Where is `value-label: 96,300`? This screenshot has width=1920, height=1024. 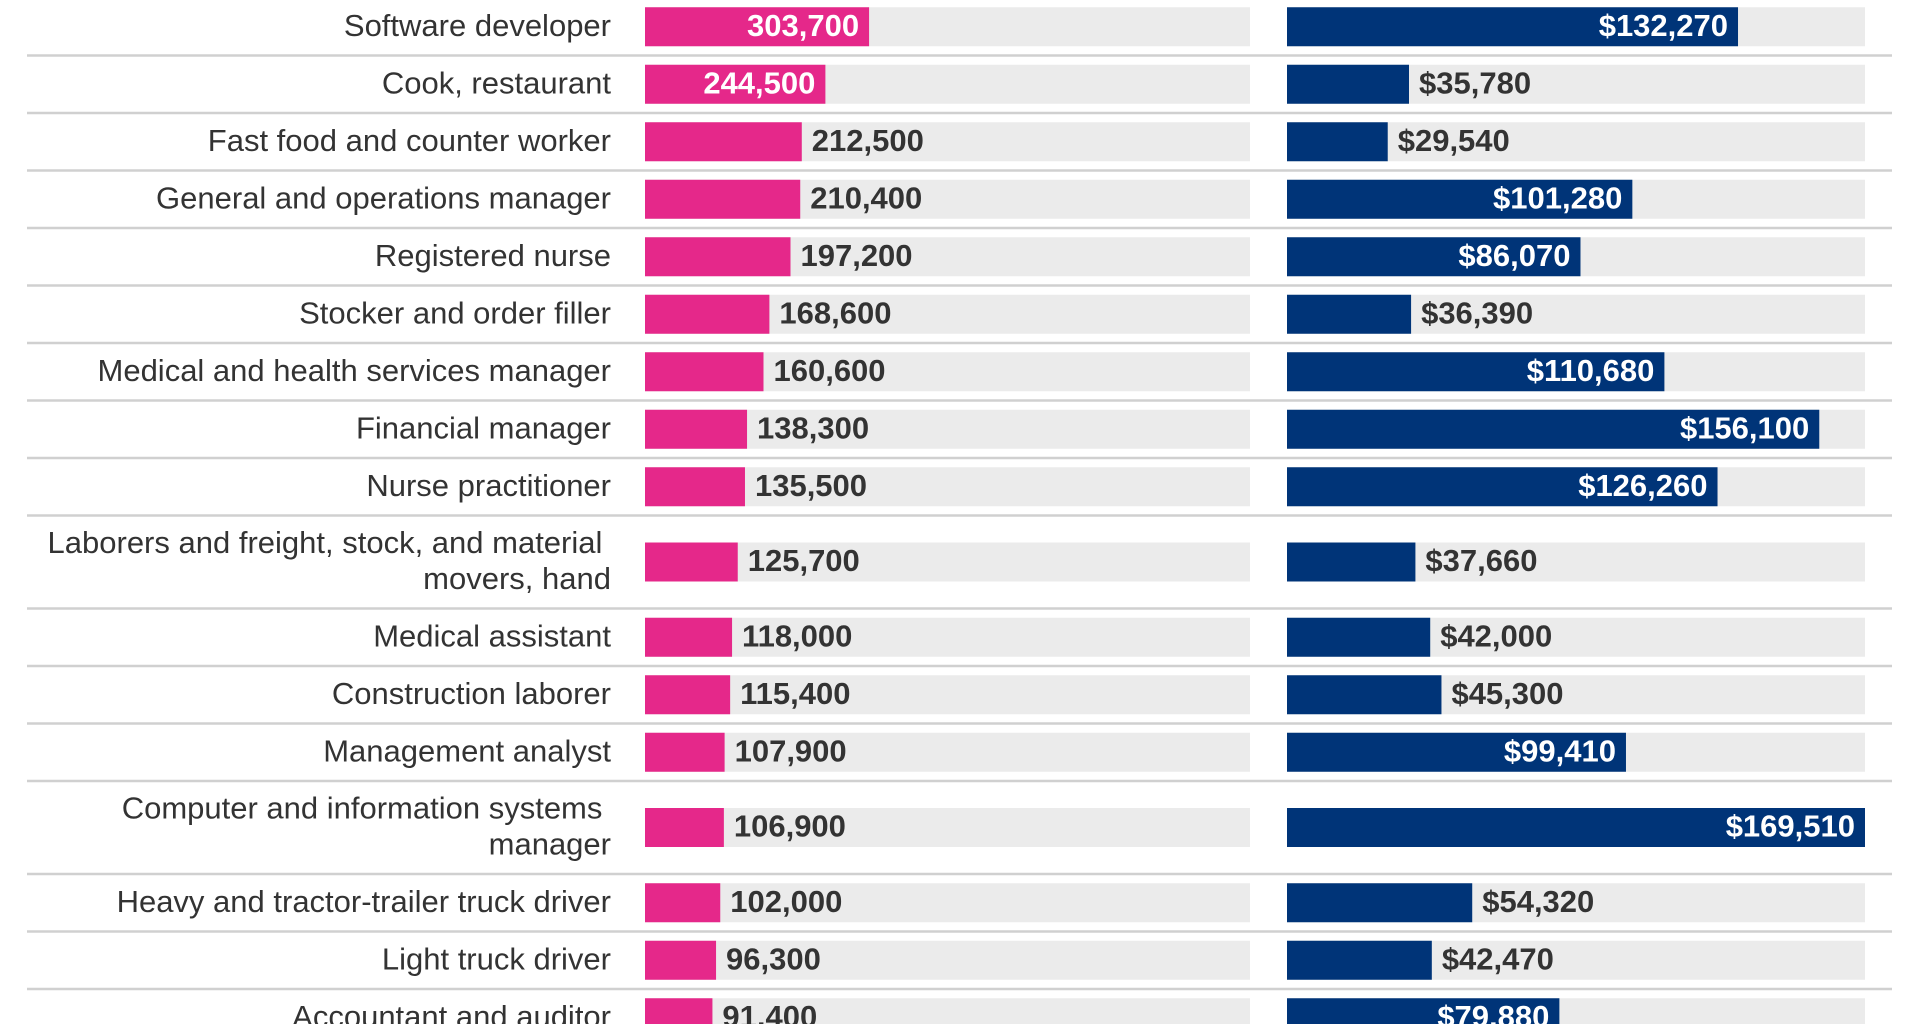
value-label: 96,300 is located at coordinates (773, 958).